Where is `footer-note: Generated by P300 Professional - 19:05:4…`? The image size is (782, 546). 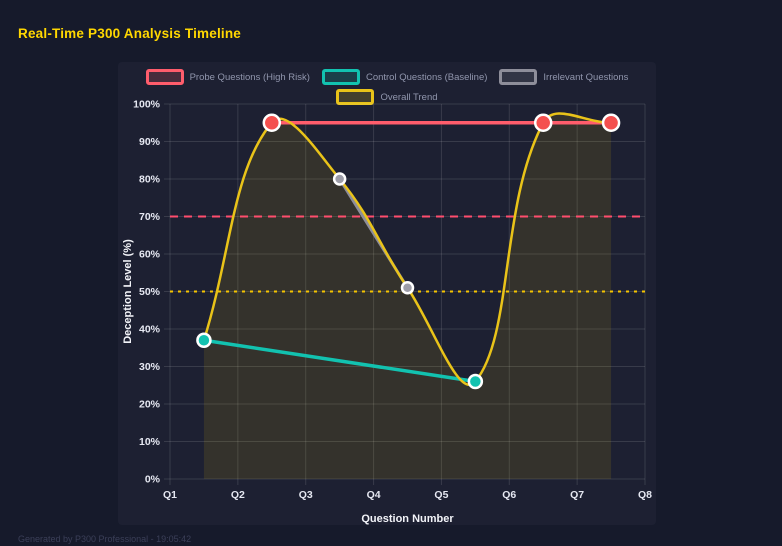
footer-note: Generated by P300 Professional - 19:05:4… is located at coordinates (105, 539).